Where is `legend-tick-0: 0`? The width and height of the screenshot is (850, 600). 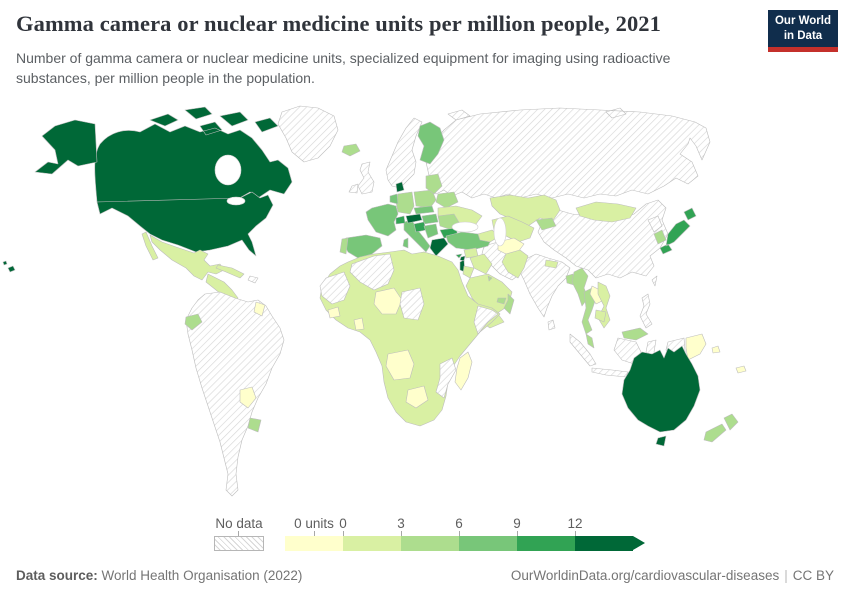
legend-tick-0: 0 is located at coordinates (343, 523).